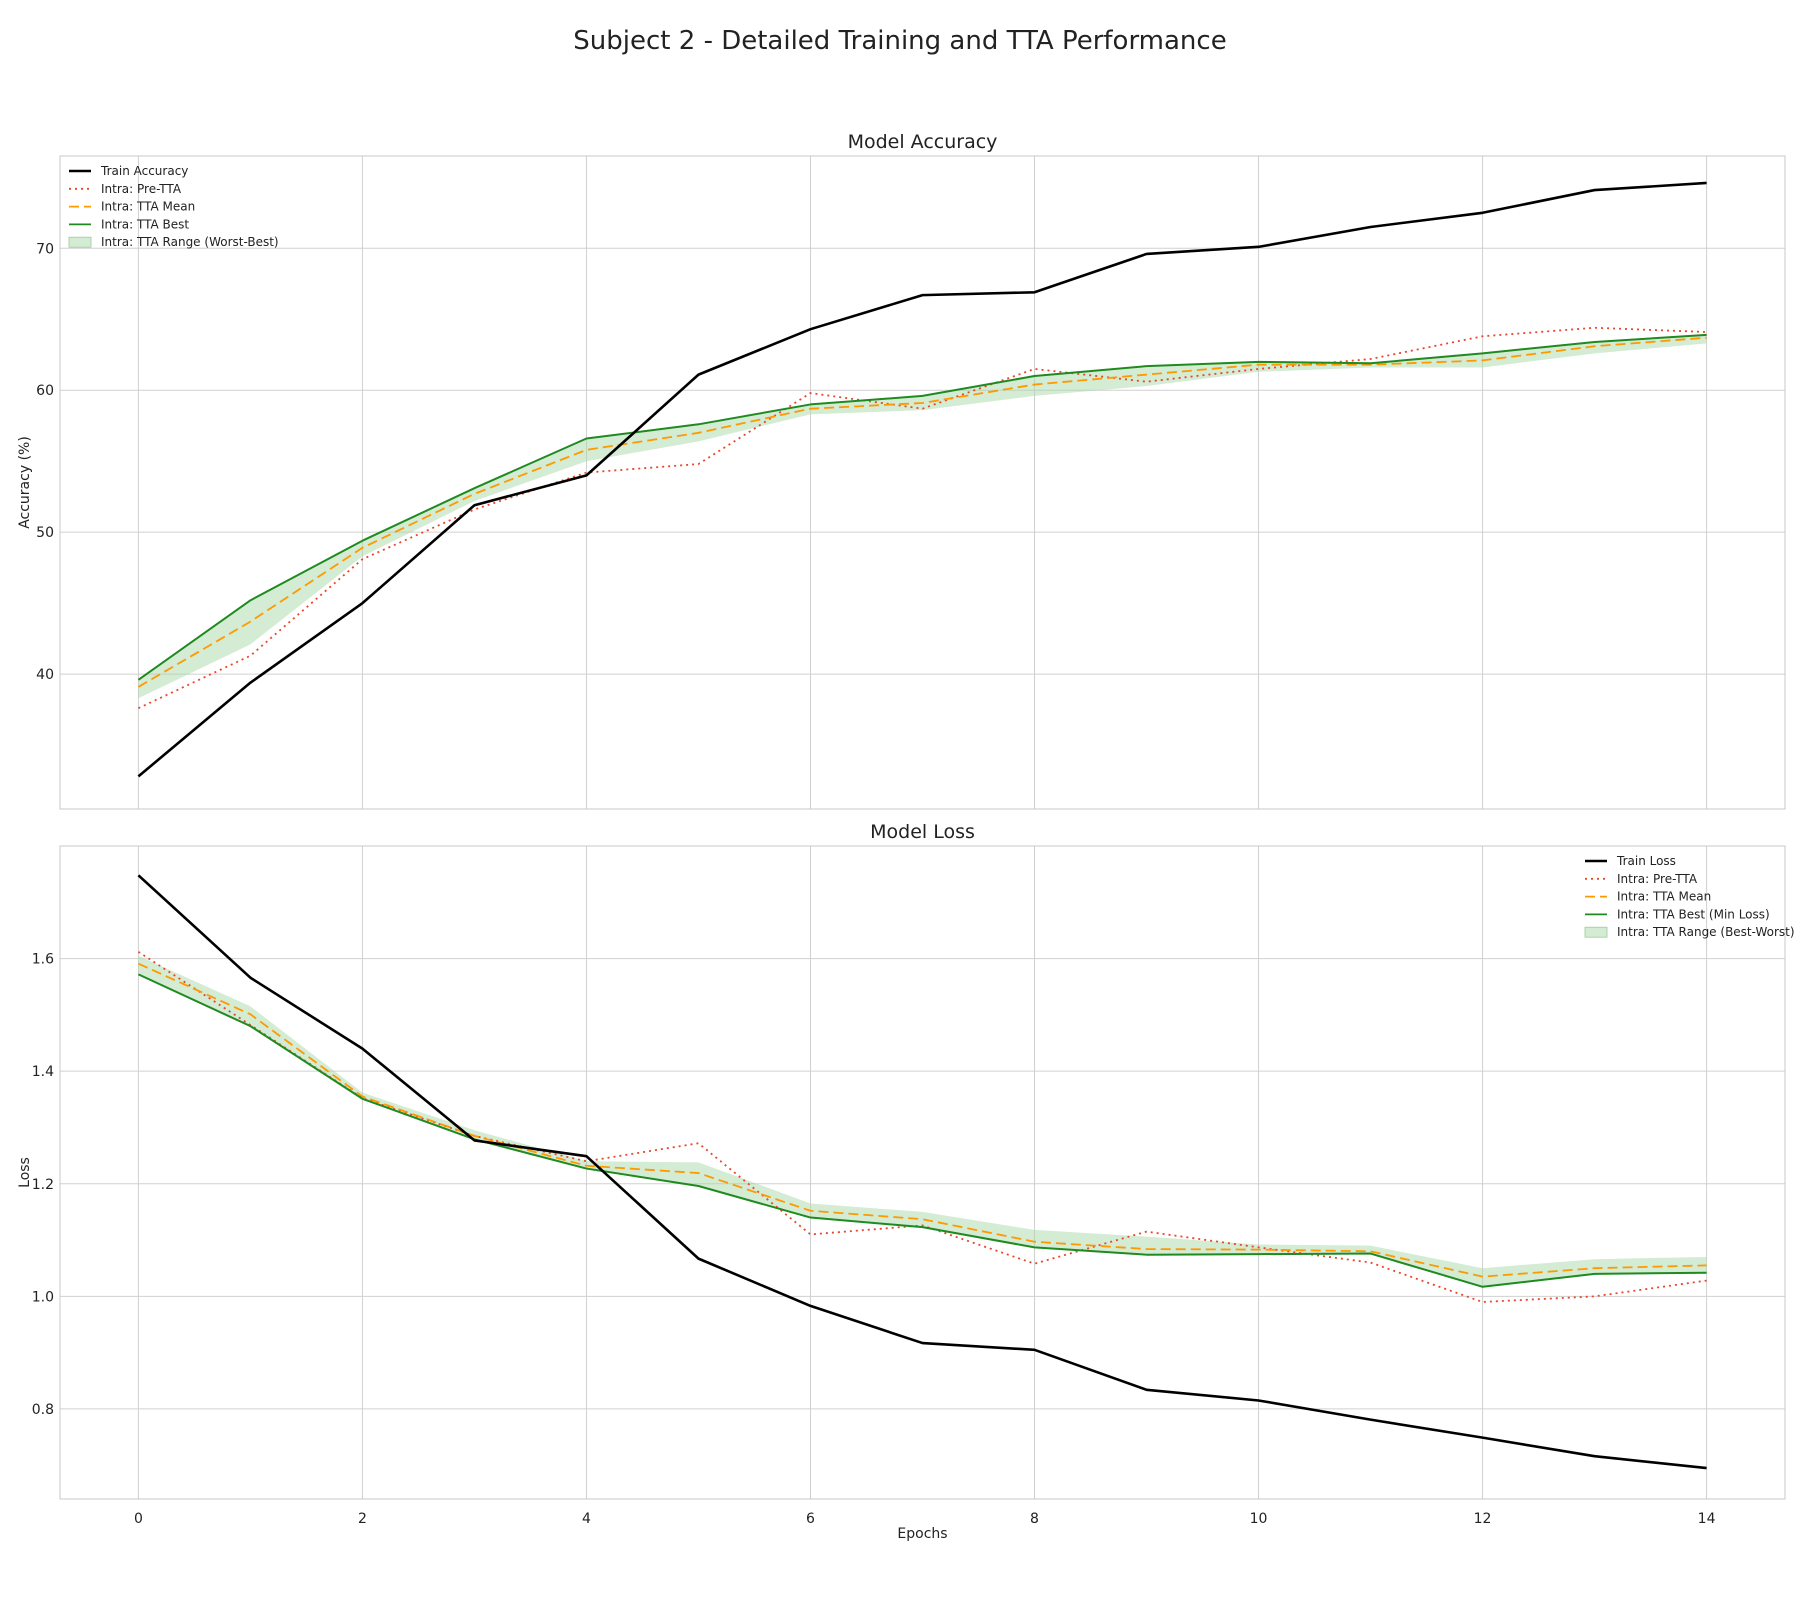 The image size is (1800, 1600). I want to click on y-axis-label: Accuracy (%), so click(25, 482).